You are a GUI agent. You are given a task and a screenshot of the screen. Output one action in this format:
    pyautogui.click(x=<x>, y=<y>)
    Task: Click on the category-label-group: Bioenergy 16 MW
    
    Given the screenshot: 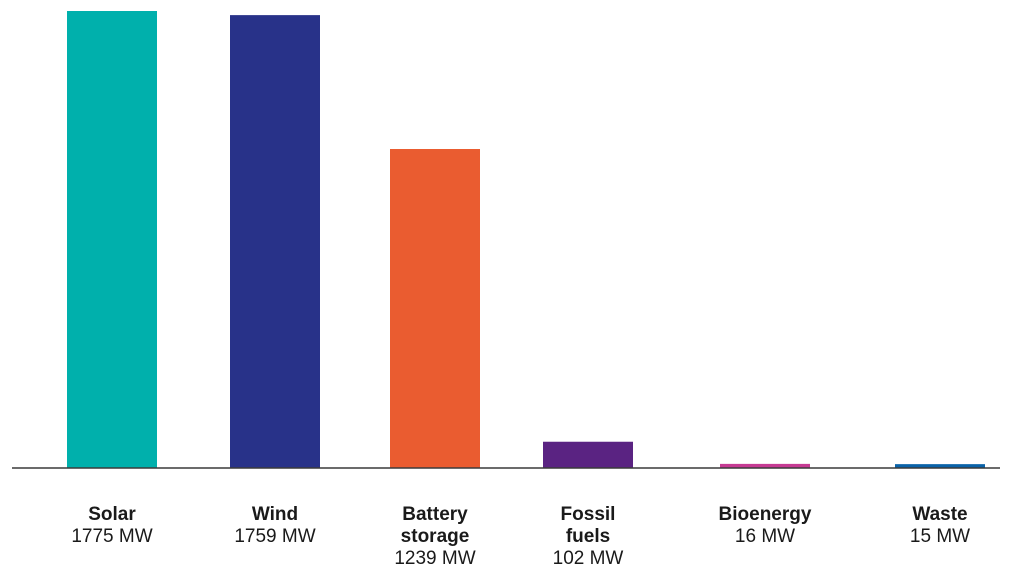 What is the action you would take?
    pyautogui.click(x=765, y=526)
    